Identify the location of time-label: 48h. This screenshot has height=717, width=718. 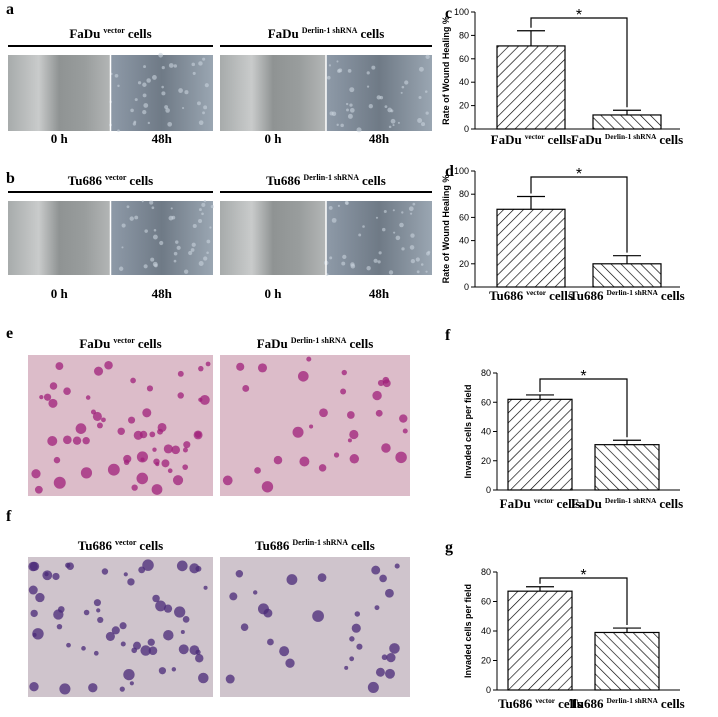
(379, 138).